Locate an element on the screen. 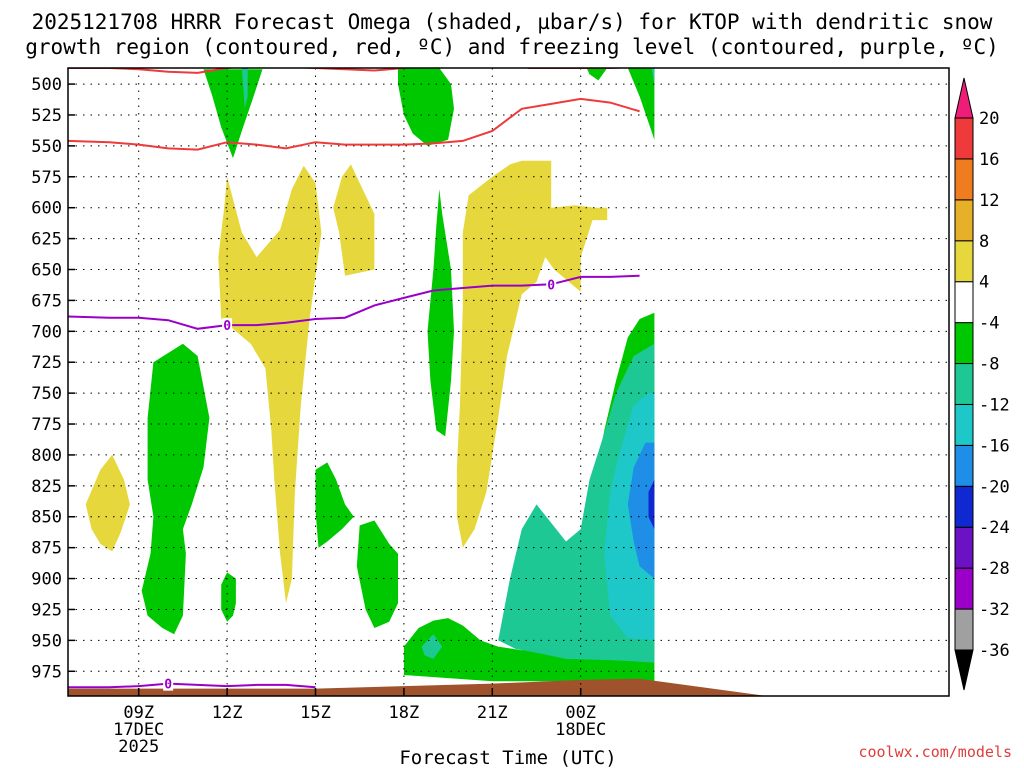 The image size is (1024, 768). colorbar-label--12: -12 is located at coordinates (994, 405).